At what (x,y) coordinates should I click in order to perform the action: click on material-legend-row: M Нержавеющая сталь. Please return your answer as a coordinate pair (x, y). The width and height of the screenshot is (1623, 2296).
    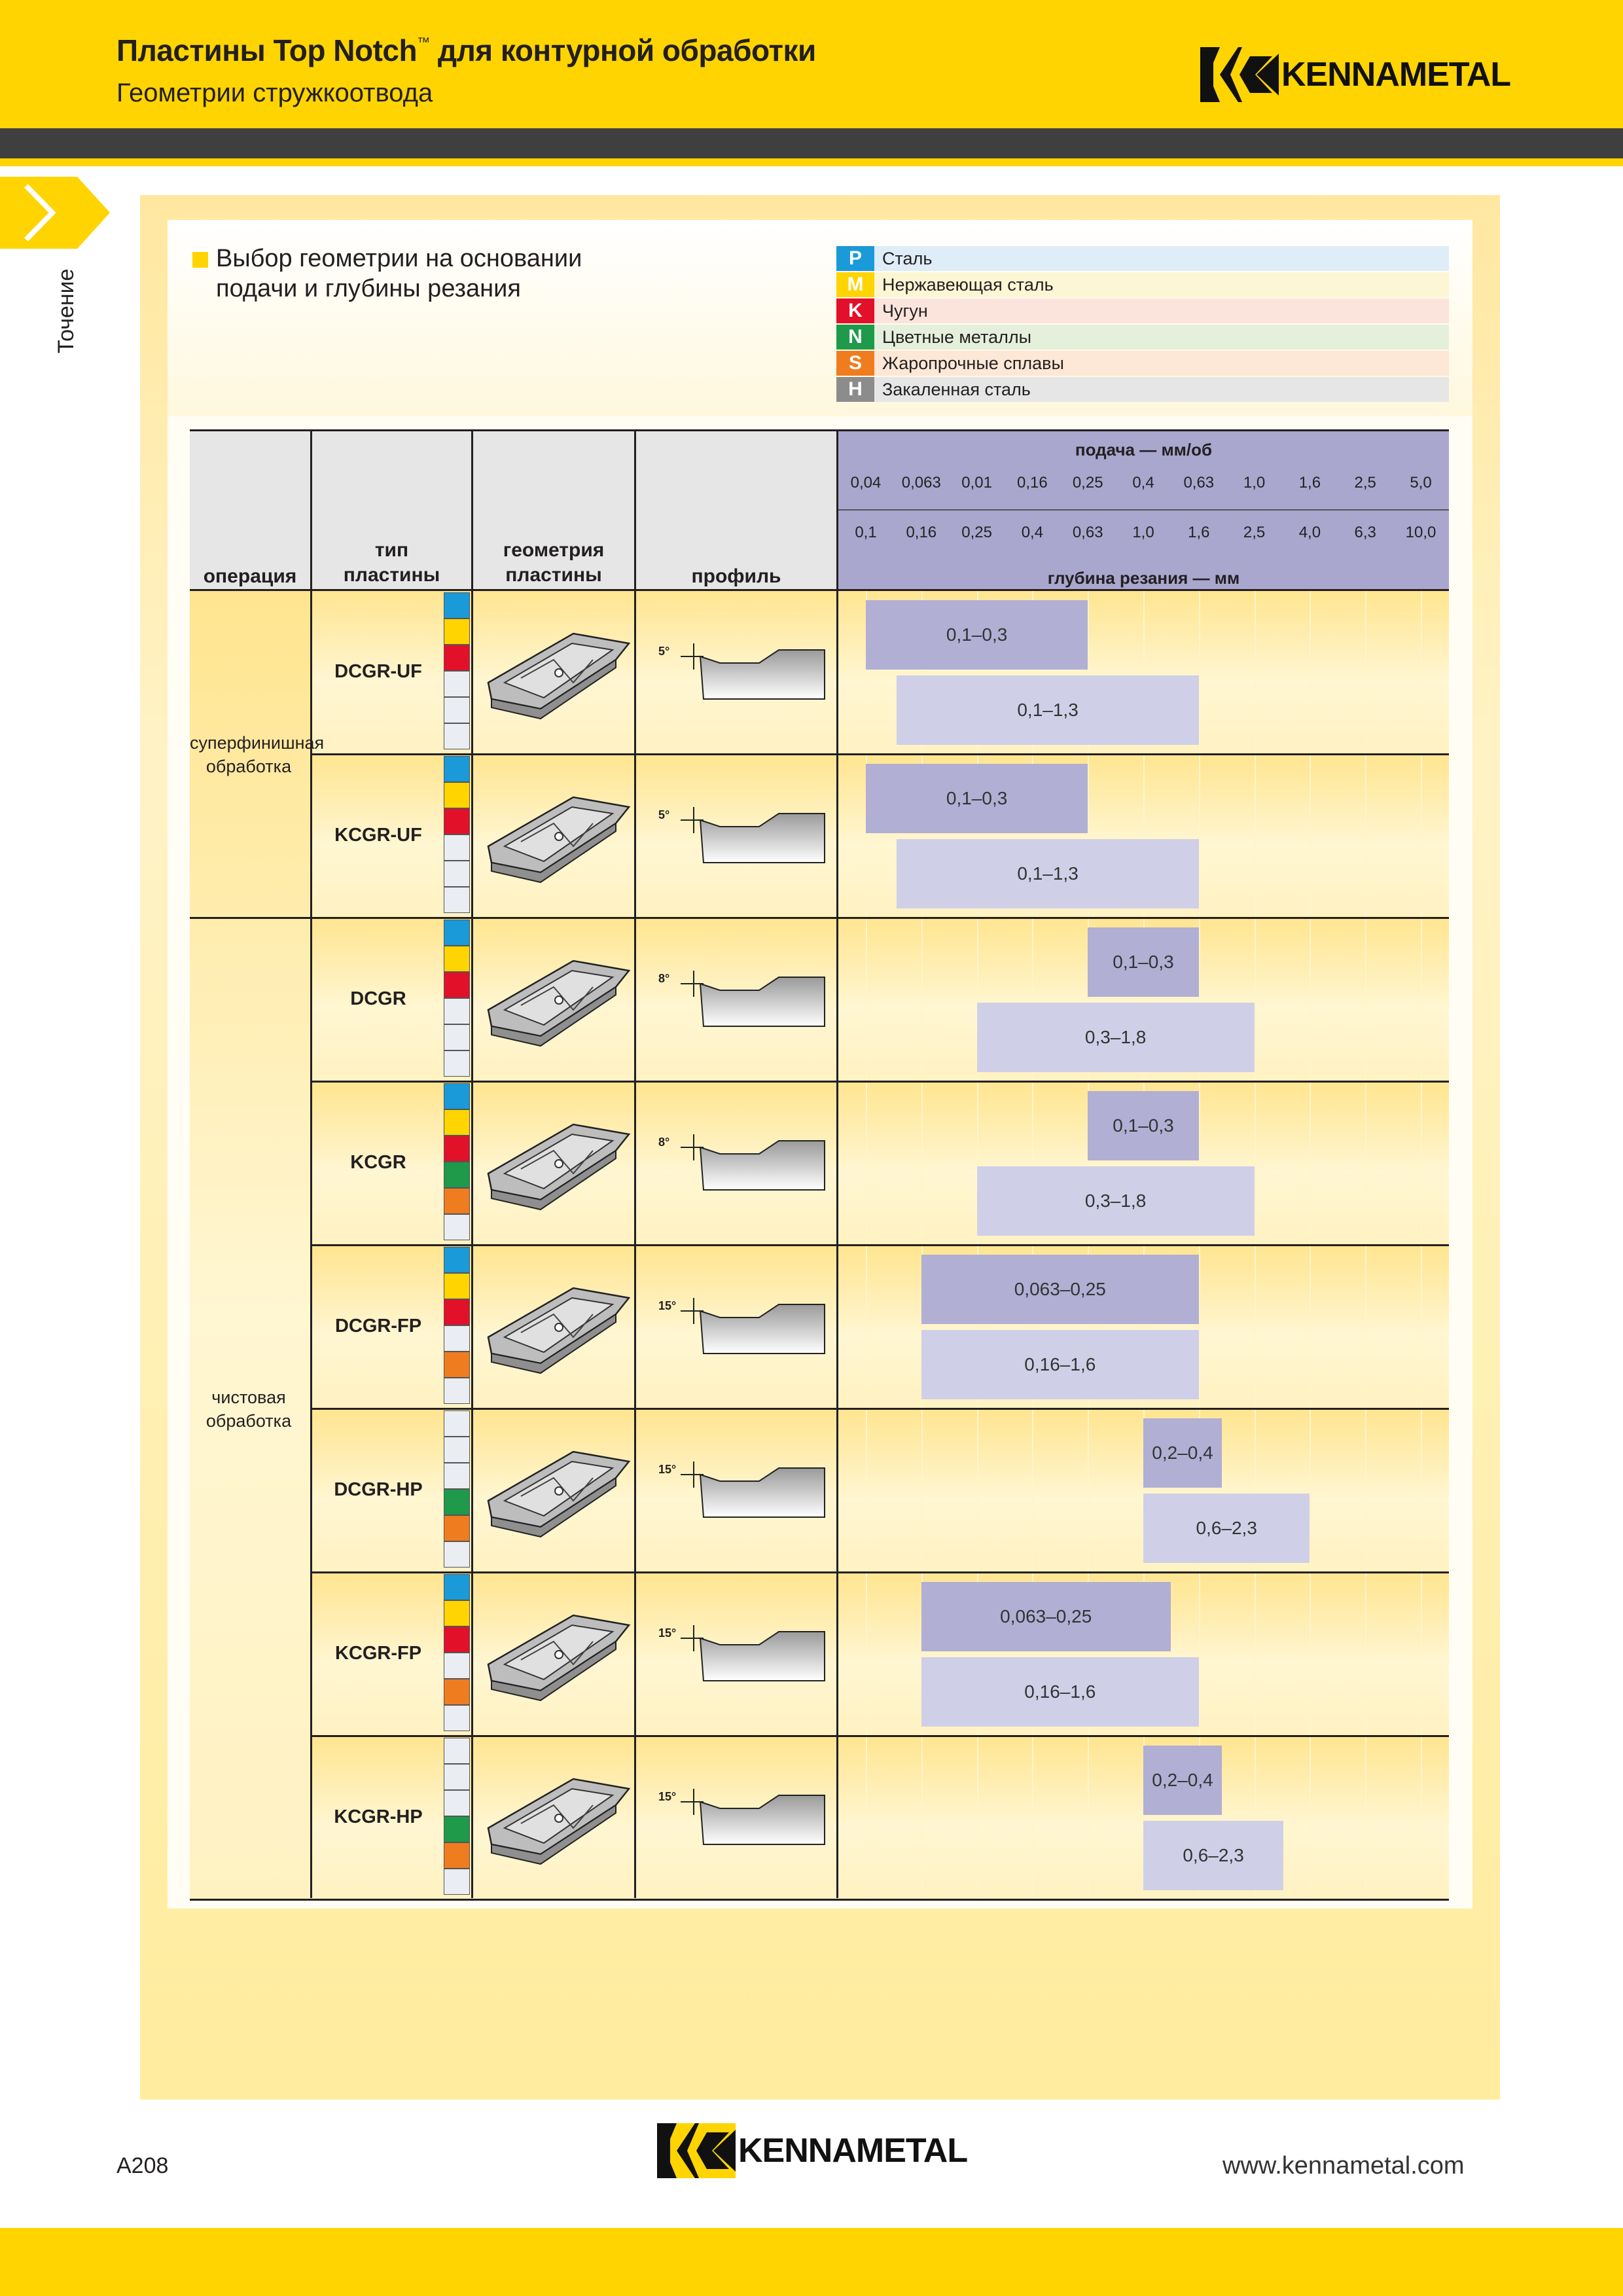
    Looking at the image, I should click on (1142, 284).